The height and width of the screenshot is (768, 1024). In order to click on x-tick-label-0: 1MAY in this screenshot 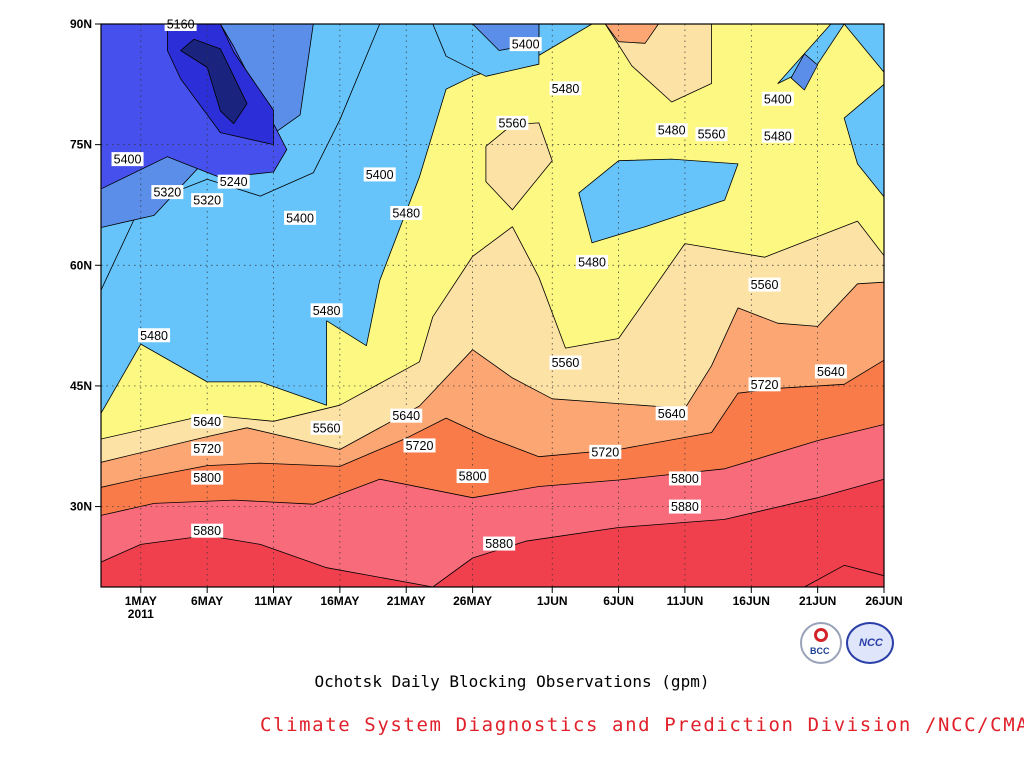, I will do `click(141, 601)`.